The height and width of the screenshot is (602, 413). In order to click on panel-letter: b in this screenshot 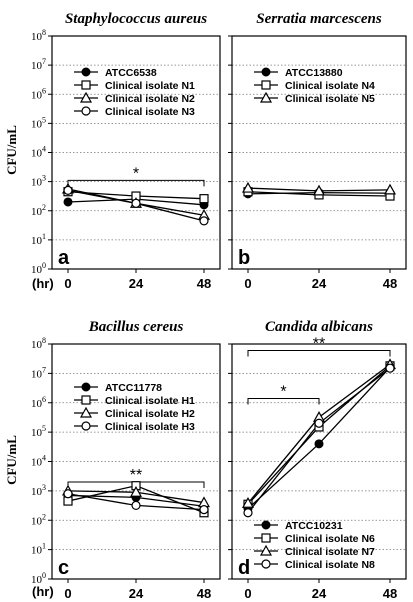, I will do `click(244, 258)`.